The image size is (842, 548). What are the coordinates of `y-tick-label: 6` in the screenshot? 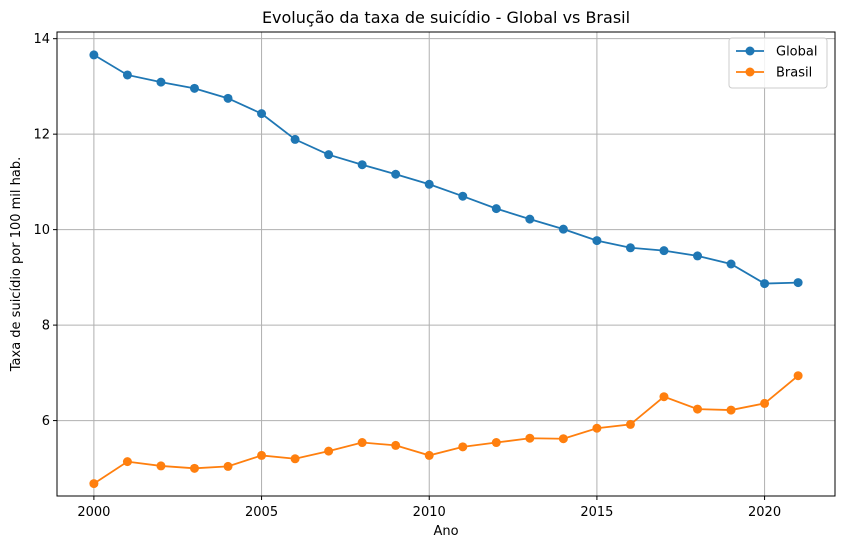 It's located at (46, 421).